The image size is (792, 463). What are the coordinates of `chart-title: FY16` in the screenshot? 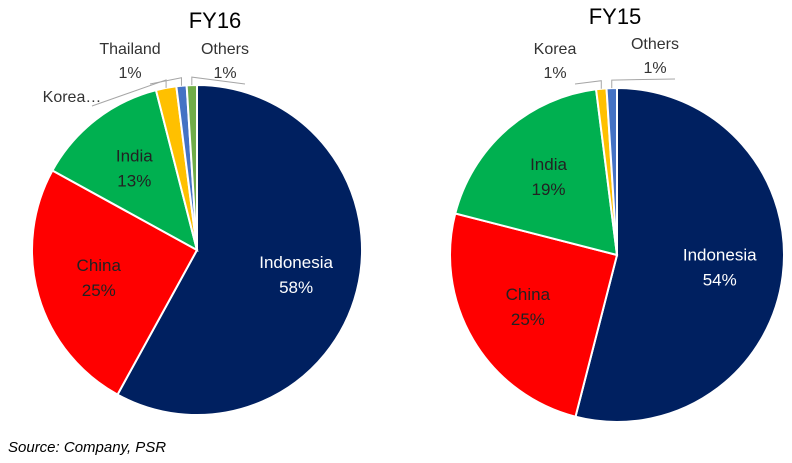 It's located at (215, 20).